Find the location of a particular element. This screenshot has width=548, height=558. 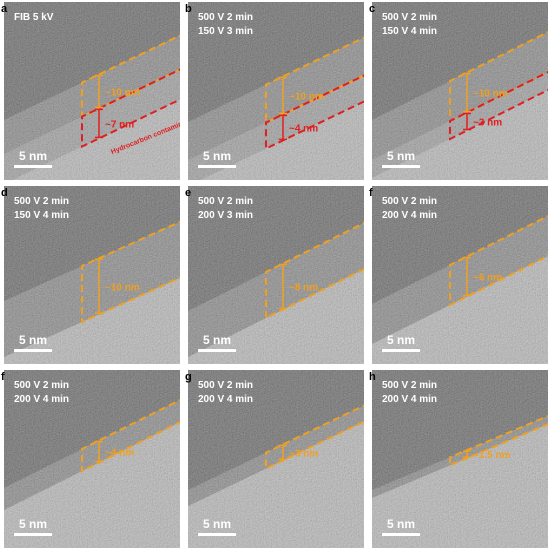

panel: ~6 nm f 500 V 2 min 200 V 4 min 5 nm is located at coordinates (458, 275).